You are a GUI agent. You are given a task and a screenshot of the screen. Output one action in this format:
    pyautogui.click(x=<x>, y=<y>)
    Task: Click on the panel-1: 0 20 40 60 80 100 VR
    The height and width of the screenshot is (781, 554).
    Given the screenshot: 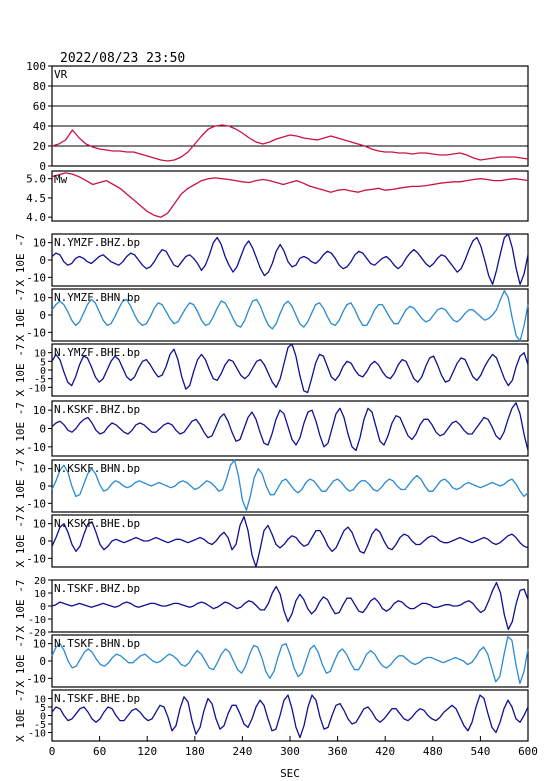 What is the action you would take?
    pyautogui.click(x=277, y=116)
    